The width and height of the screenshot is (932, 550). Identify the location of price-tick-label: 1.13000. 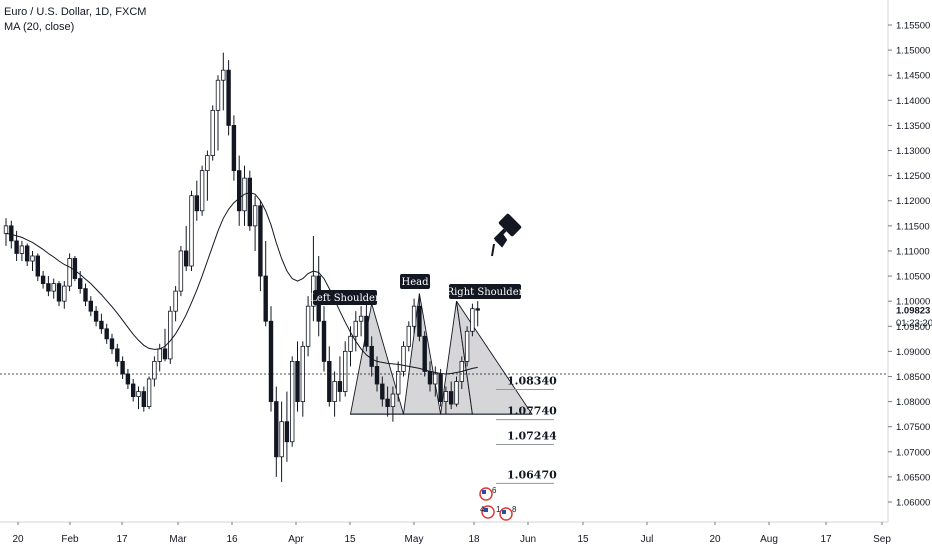
(913, 151).